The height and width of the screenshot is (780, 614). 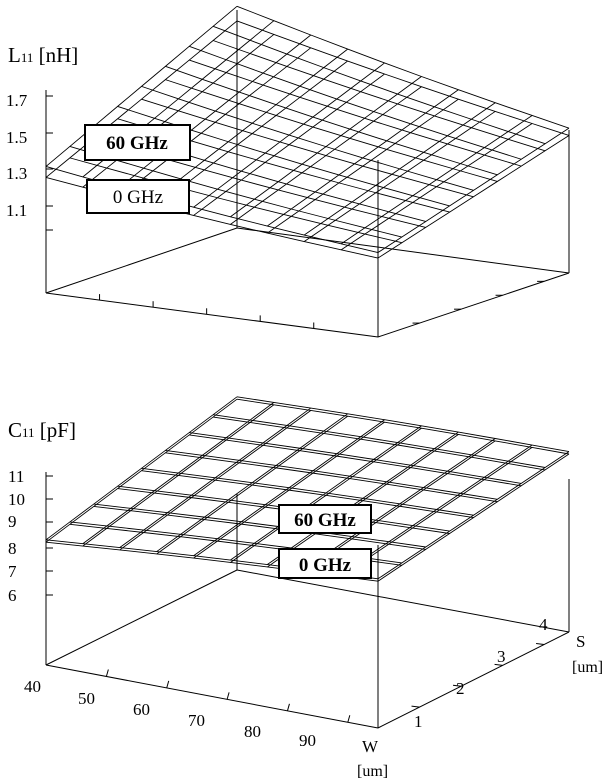 What do you see at coordinates (16, 499) in the screenshot?
I see `c11-z-tick-label: 10` at bounding box center [16, 499].